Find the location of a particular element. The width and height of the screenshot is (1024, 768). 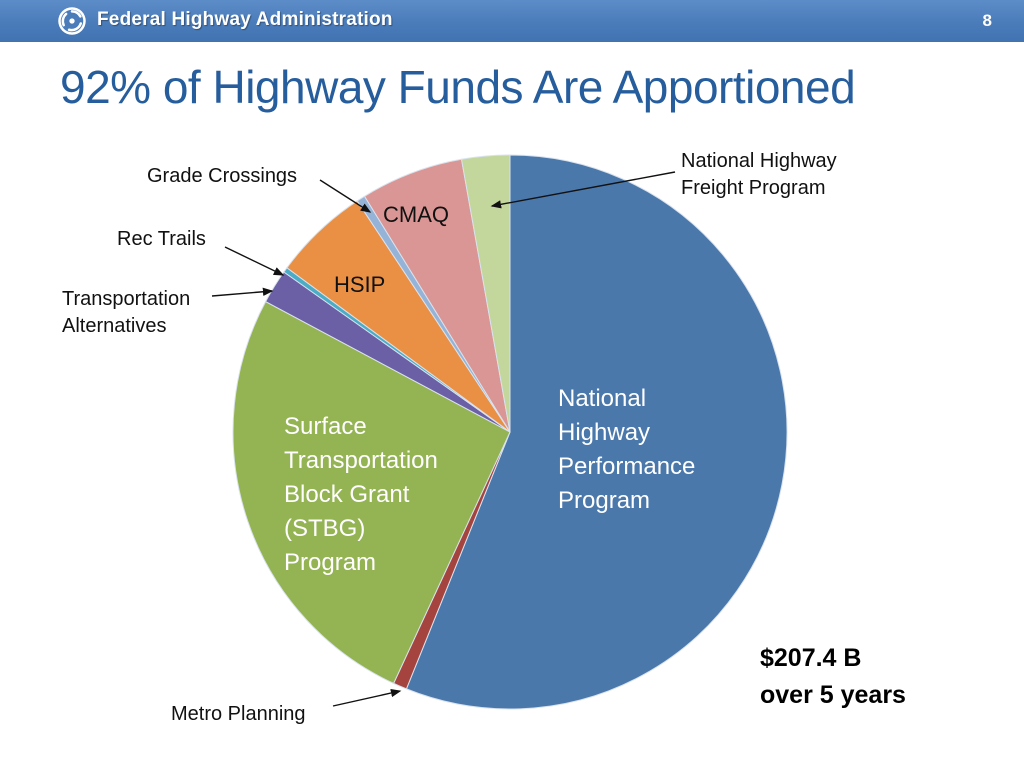

page-number: 8 is located at coordinates (987, 20).